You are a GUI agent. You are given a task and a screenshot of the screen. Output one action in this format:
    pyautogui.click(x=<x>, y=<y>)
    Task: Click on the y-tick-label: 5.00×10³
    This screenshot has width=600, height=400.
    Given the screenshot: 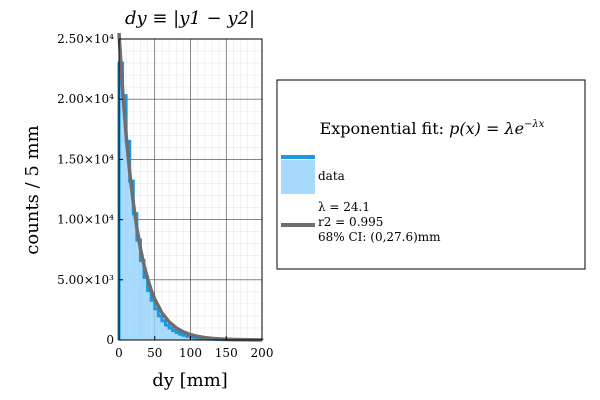 What is the action you would take?
    pyautogui.click(x=85, y=280)
    